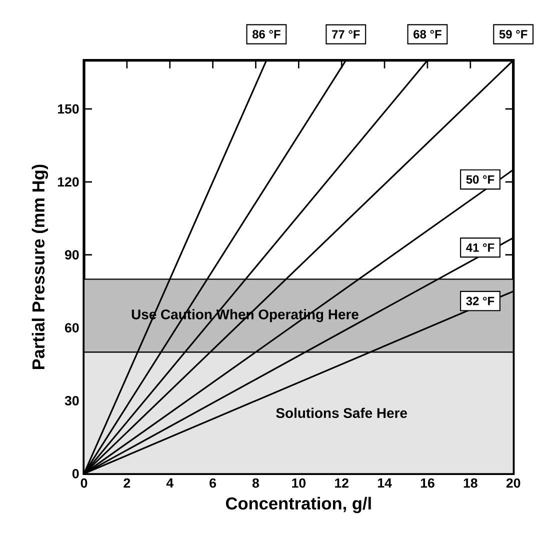 This screenshot has height=559, width=550. Describe the element at coordinates (75, 473) in the screenshot. I see `y-tick-label: 0` at that location.